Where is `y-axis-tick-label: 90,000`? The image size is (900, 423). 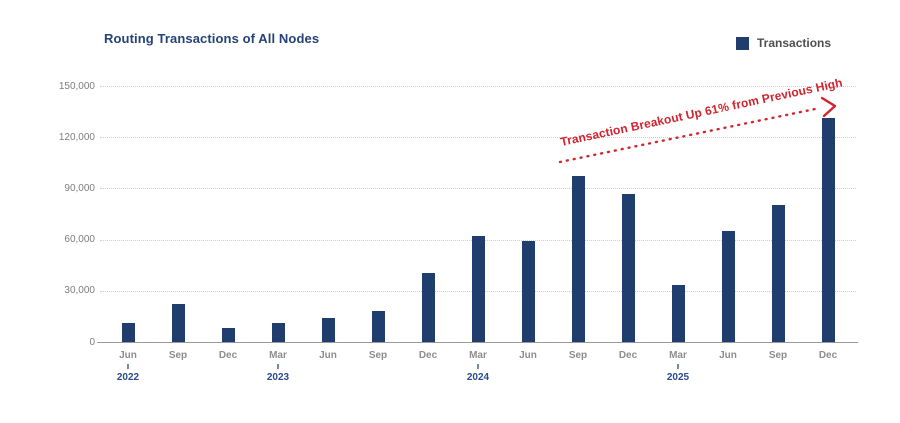 y-axis-tick-label: 90,000 is located at coordinates (79, 188).